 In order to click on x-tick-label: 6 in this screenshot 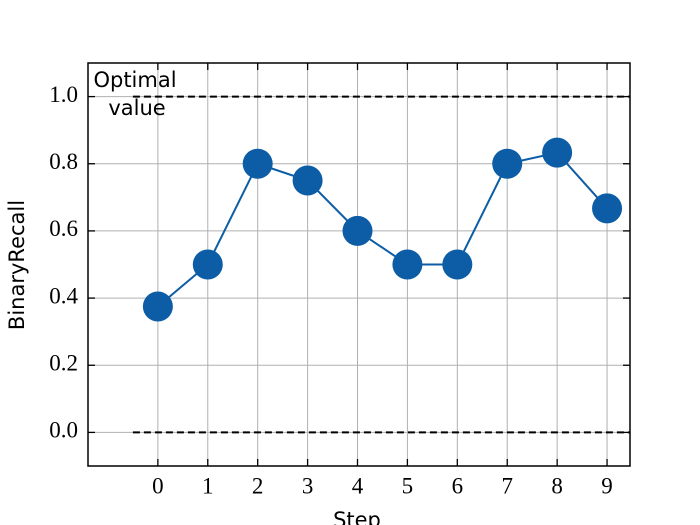, I will do `click(458, 485)`.